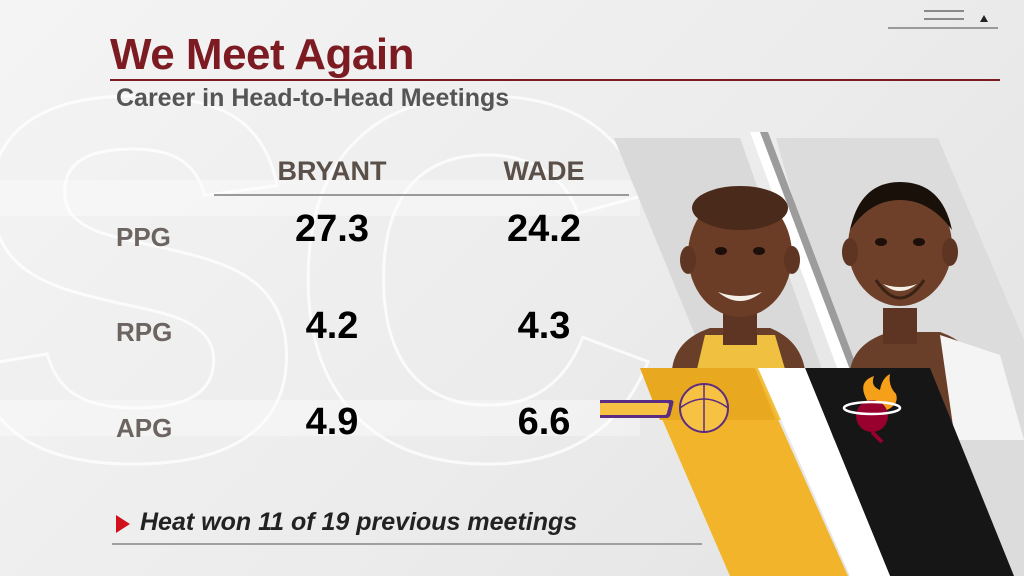 This screenshot has height=576, width=1024. Describe the element at coordinates (872, 409) in the screenshot. I see `heat-logo` at that location.